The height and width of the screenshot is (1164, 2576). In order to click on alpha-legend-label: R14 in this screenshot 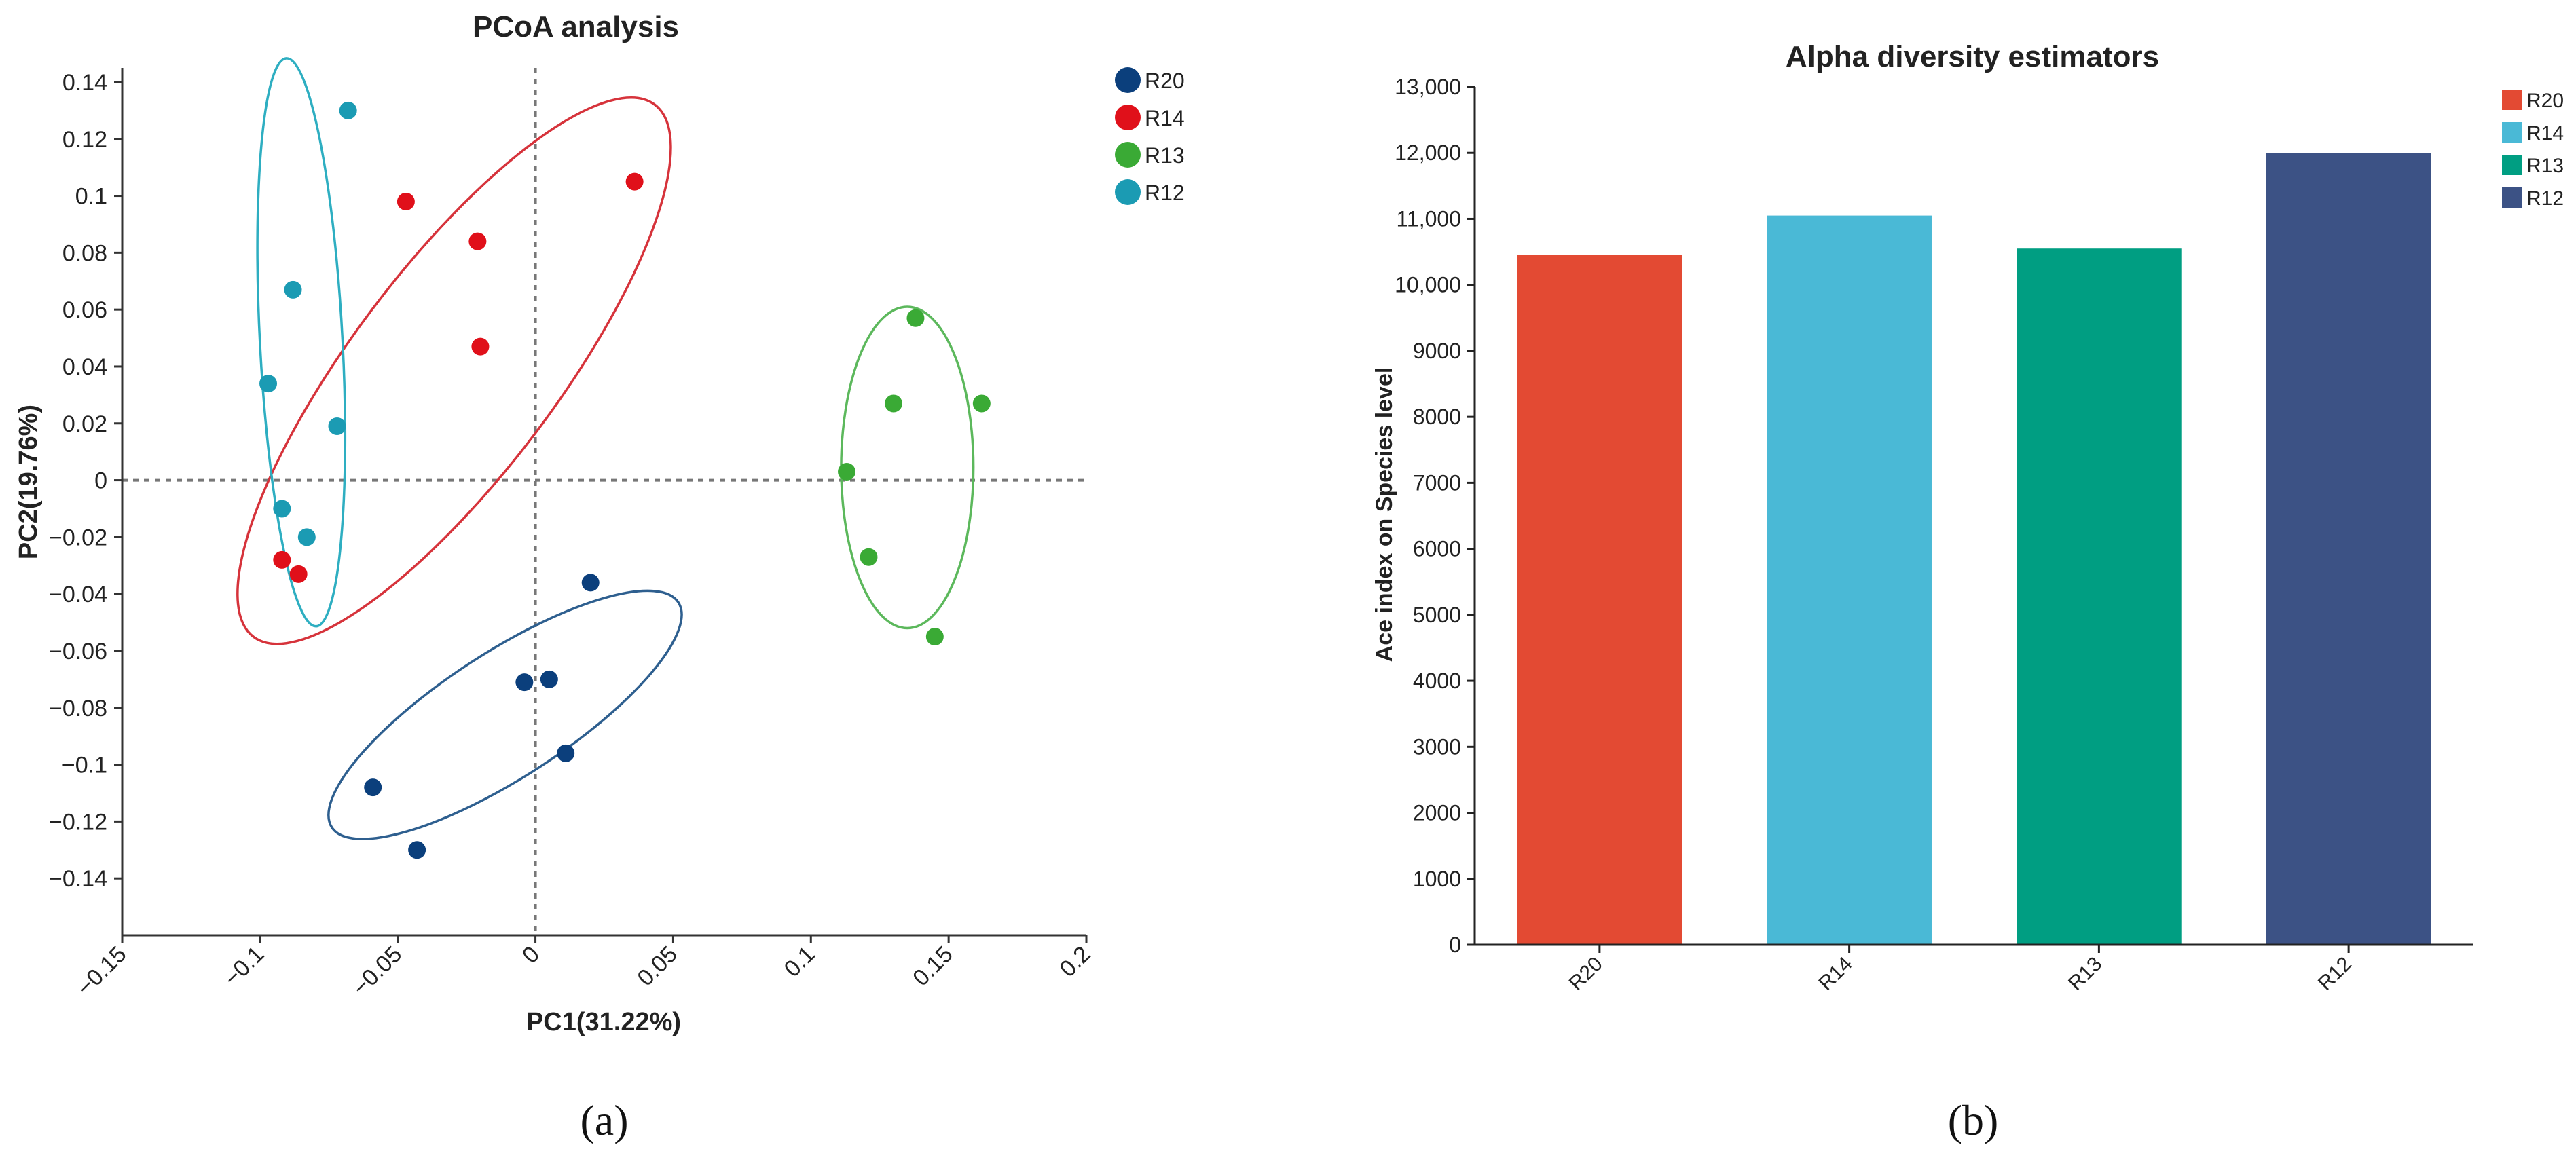, I will do `click(2545, 133)`.